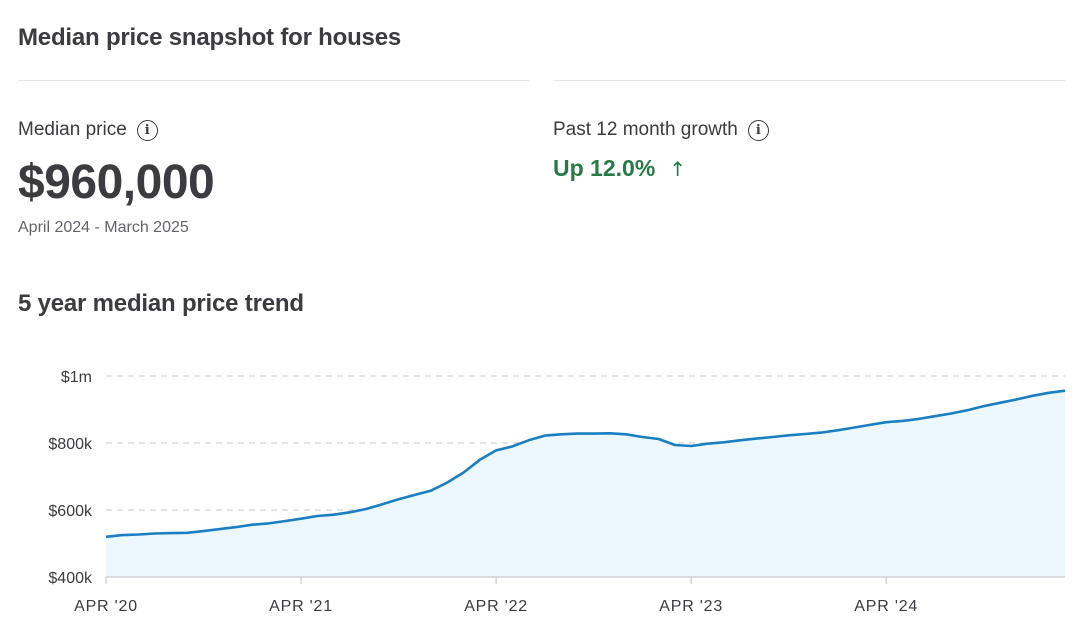  Describe the element at coordinates (691, 606) in the screenshot. I see `x-tick-label: APR '23` at that location.